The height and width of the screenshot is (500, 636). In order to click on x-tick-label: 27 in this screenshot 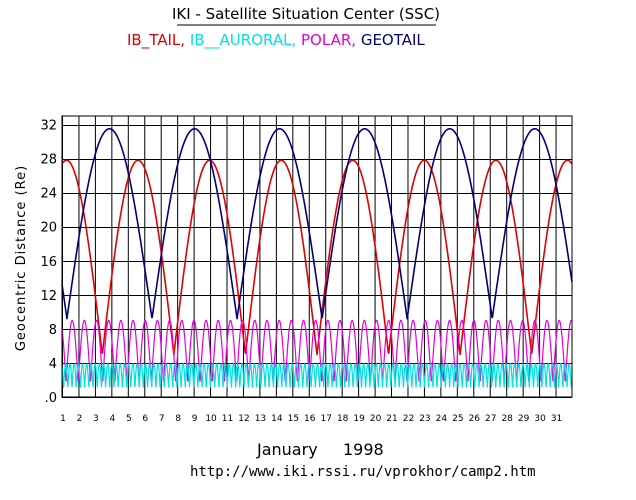, I will do `click(490, 419)`.